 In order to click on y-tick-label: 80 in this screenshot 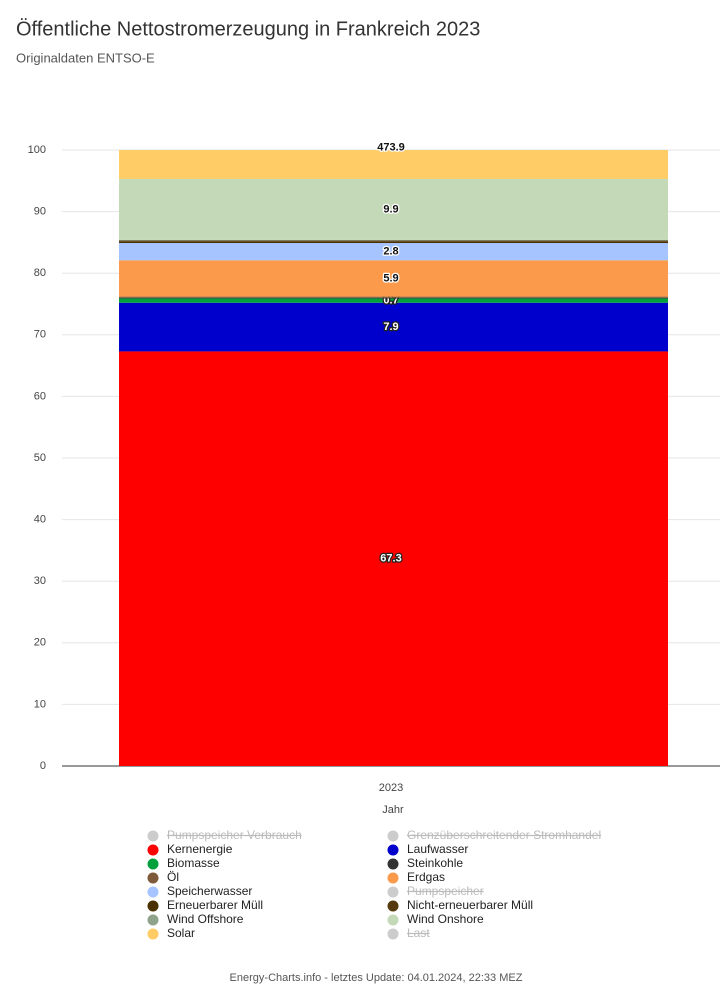, I will do `click(40, 273)`.